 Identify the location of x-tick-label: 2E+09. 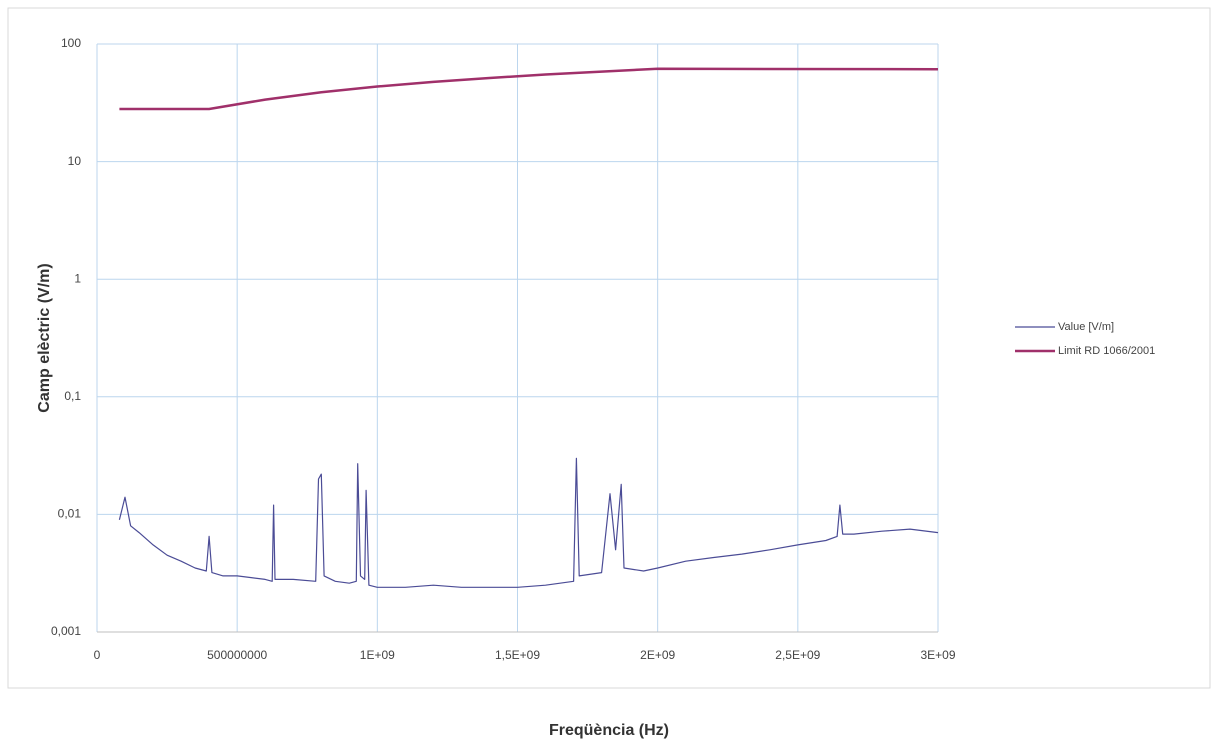
(657, 655).